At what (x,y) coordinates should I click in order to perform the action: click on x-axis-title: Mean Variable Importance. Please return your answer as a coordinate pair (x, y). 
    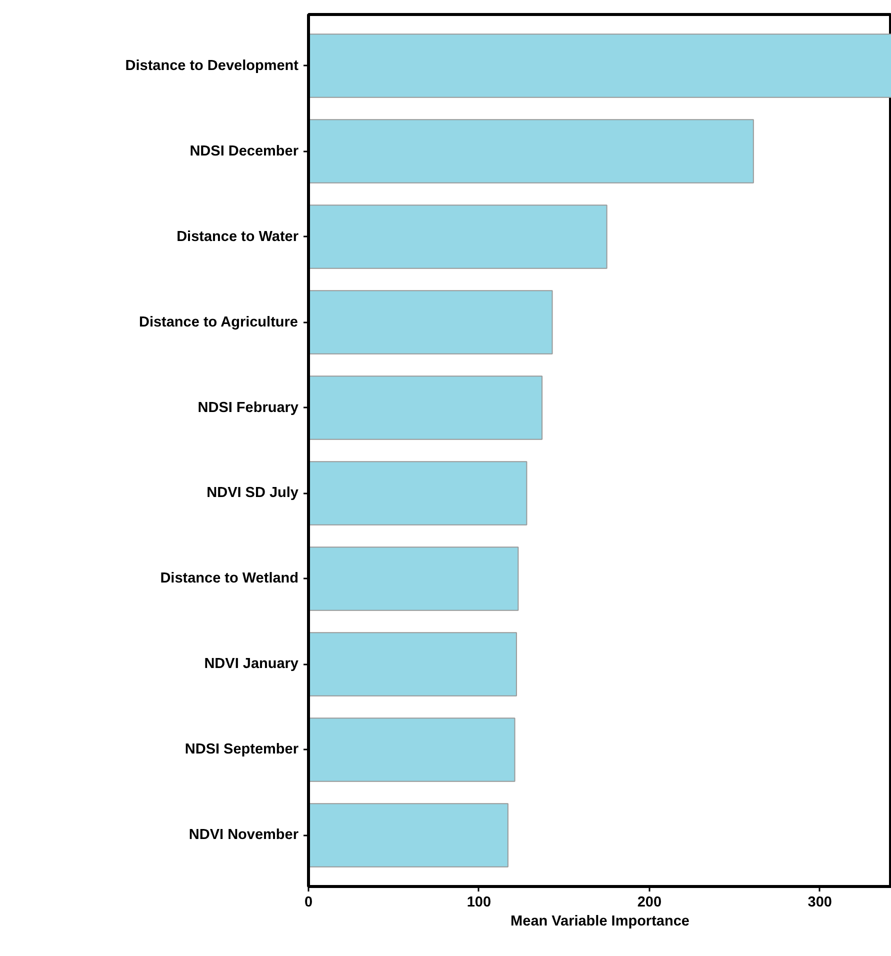
    Looking at the image, I should click on (600, 922).